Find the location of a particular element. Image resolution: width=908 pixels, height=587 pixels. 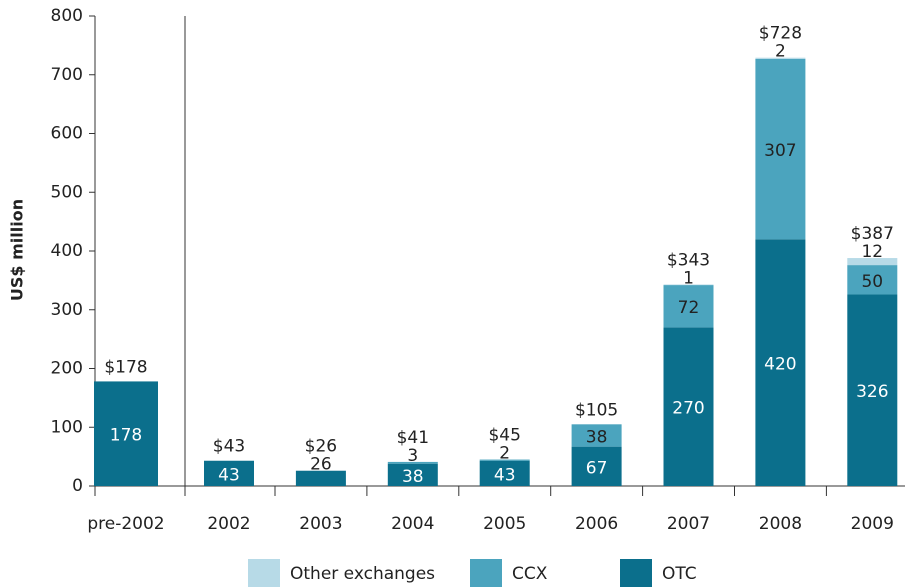

legend-label: Other exchanges is located at coordinates (362, 574).